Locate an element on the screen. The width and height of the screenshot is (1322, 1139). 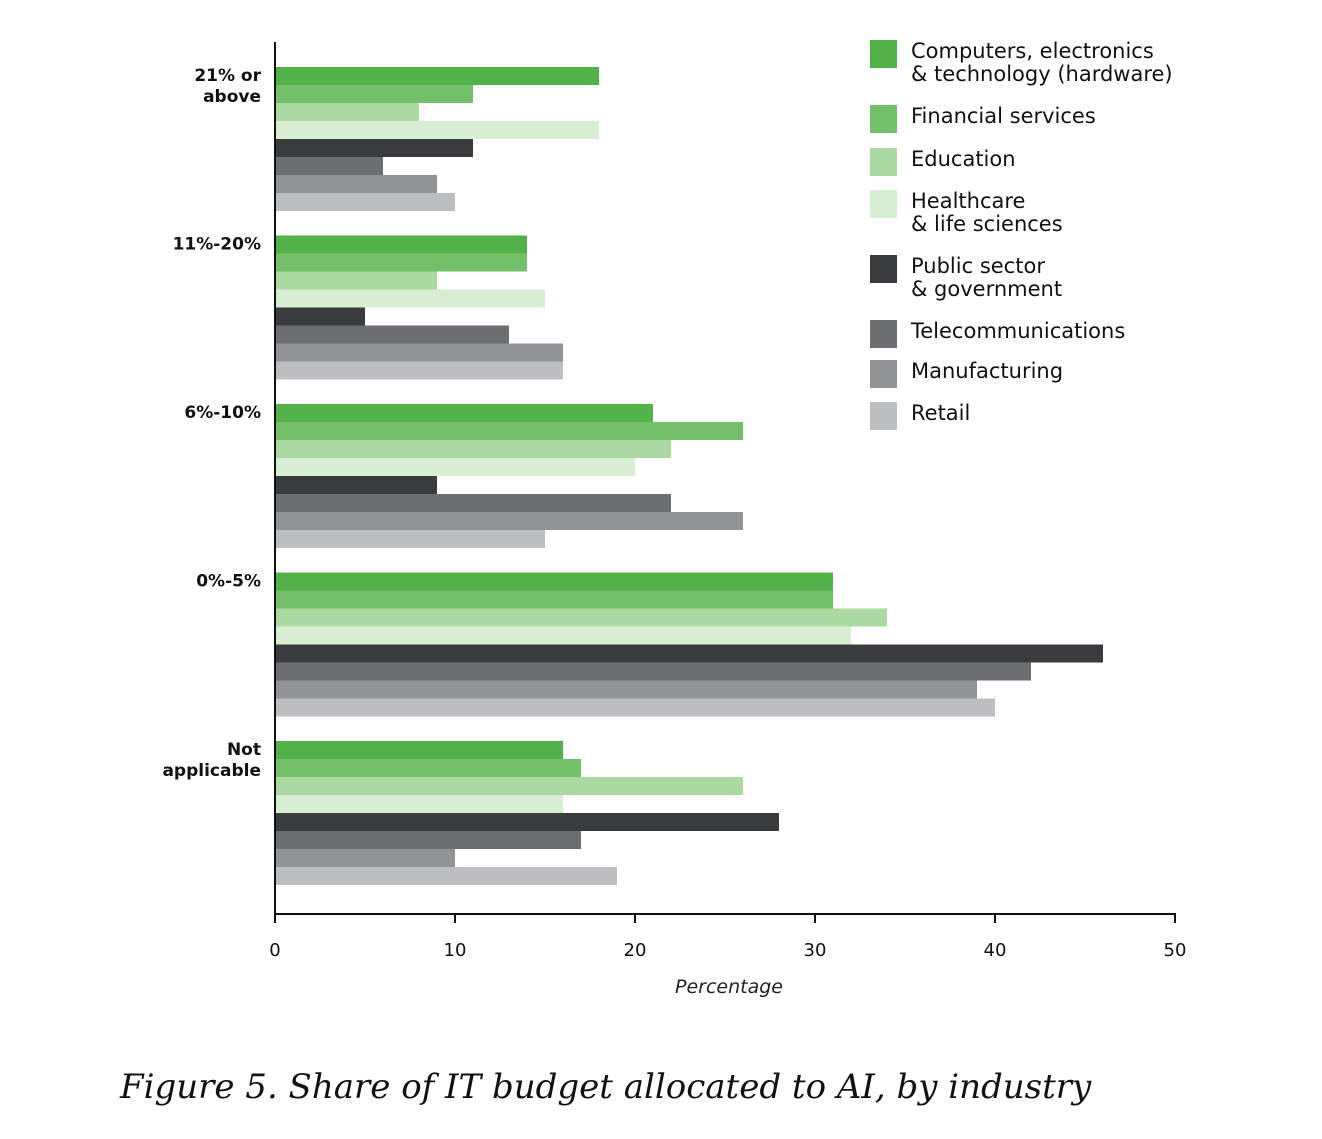
bar-cat4-series7 is located at coordinates (446, 876).